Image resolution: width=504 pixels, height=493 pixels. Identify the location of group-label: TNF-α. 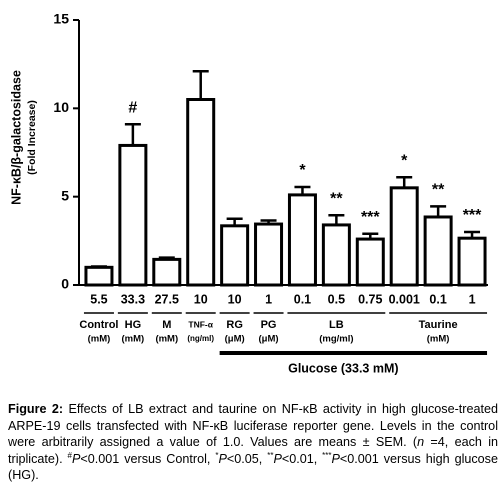
(200, 324).